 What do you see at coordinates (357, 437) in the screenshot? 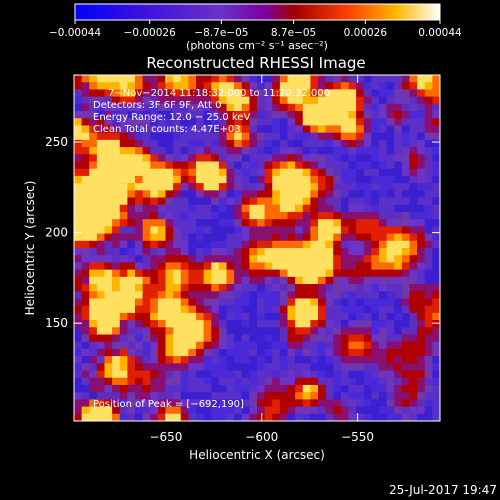
I see `x-tick-label: −550` at bounding box center [357, 437].